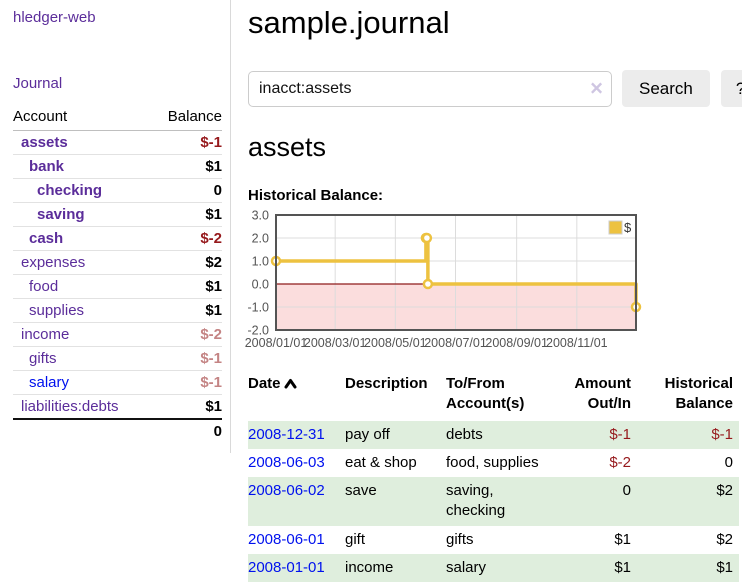  I want to click on column-header-balance: Historical Balance, so click(698, 394).